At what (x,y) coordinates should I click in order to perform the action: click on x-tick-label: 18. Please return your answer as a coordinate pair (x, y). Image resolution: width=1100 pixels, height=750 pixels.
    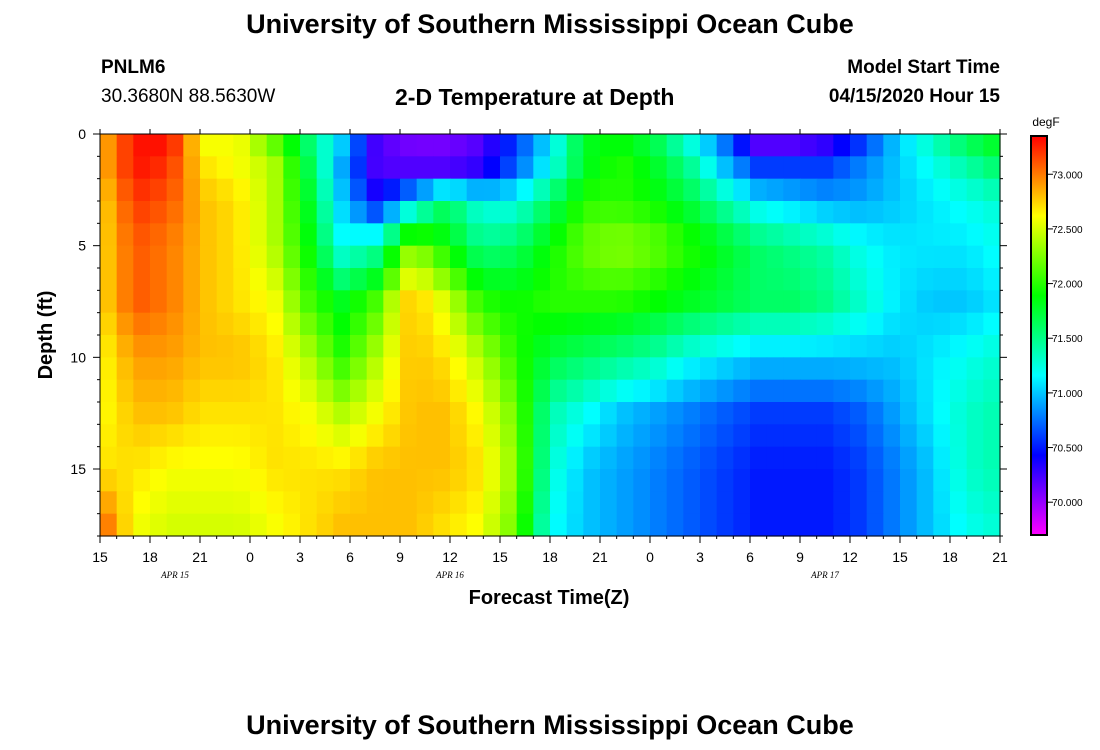
    Looking at the image, I should click on (550, 557).